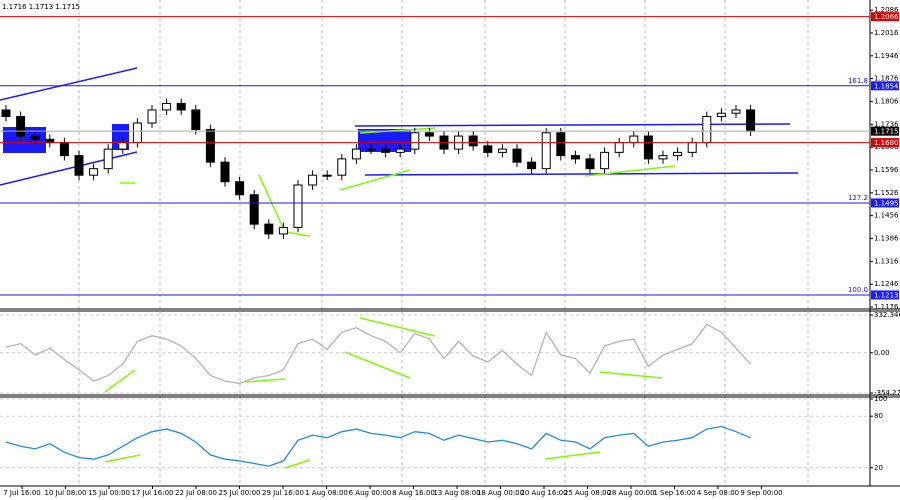 This screenshot has width=900, height=500. Describe the element at coordinates (878, 416) in the screenshot. I see `y-tick-label: 80` at that location.